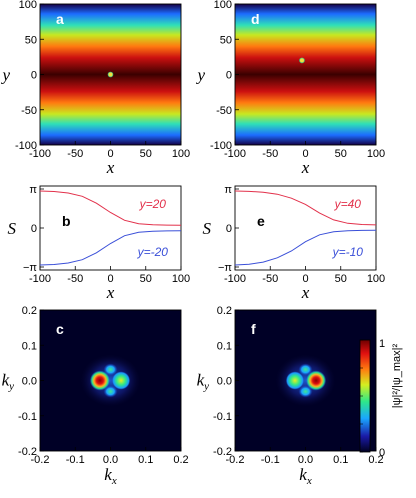 This screenshot has height=498, width=416. What do you see at coordinates (145, 460) in the screenshot?
I see `panel-c-xtick-label: 0.1` at bounding box center [145, 460].